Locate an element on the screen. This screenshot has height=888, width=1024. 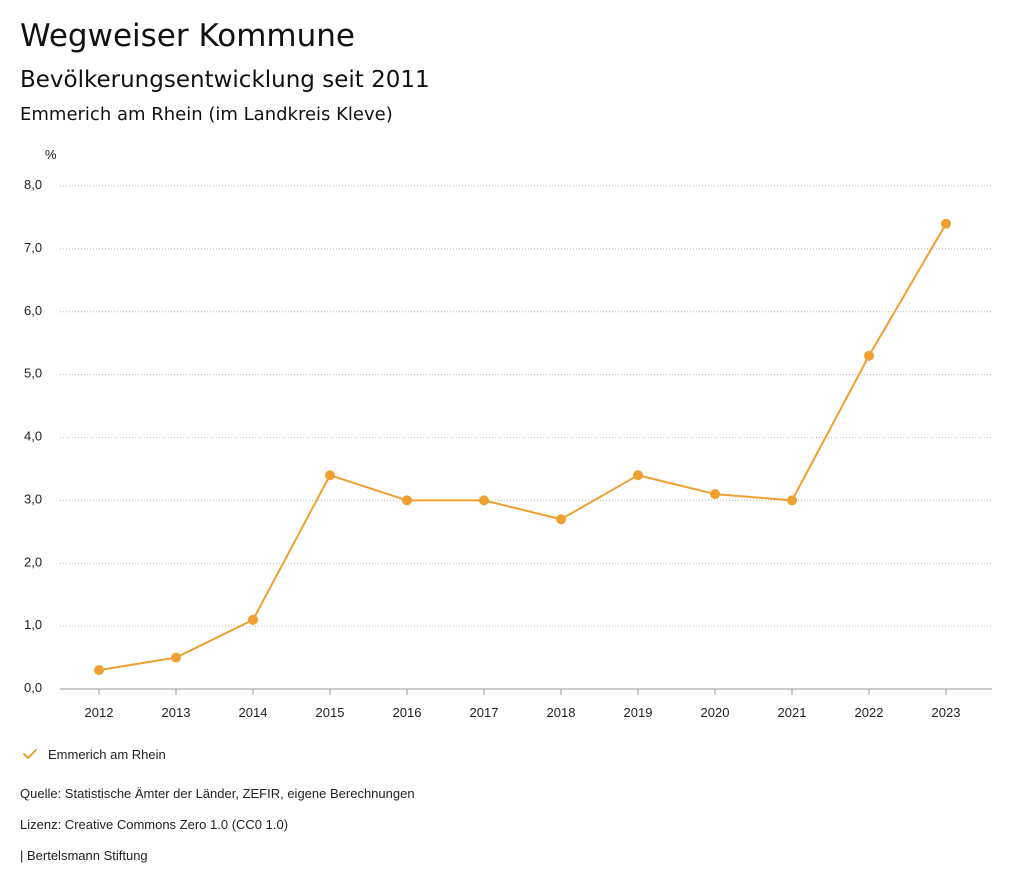
x-tick-label: 2022 is located at coordinates (869, 712).